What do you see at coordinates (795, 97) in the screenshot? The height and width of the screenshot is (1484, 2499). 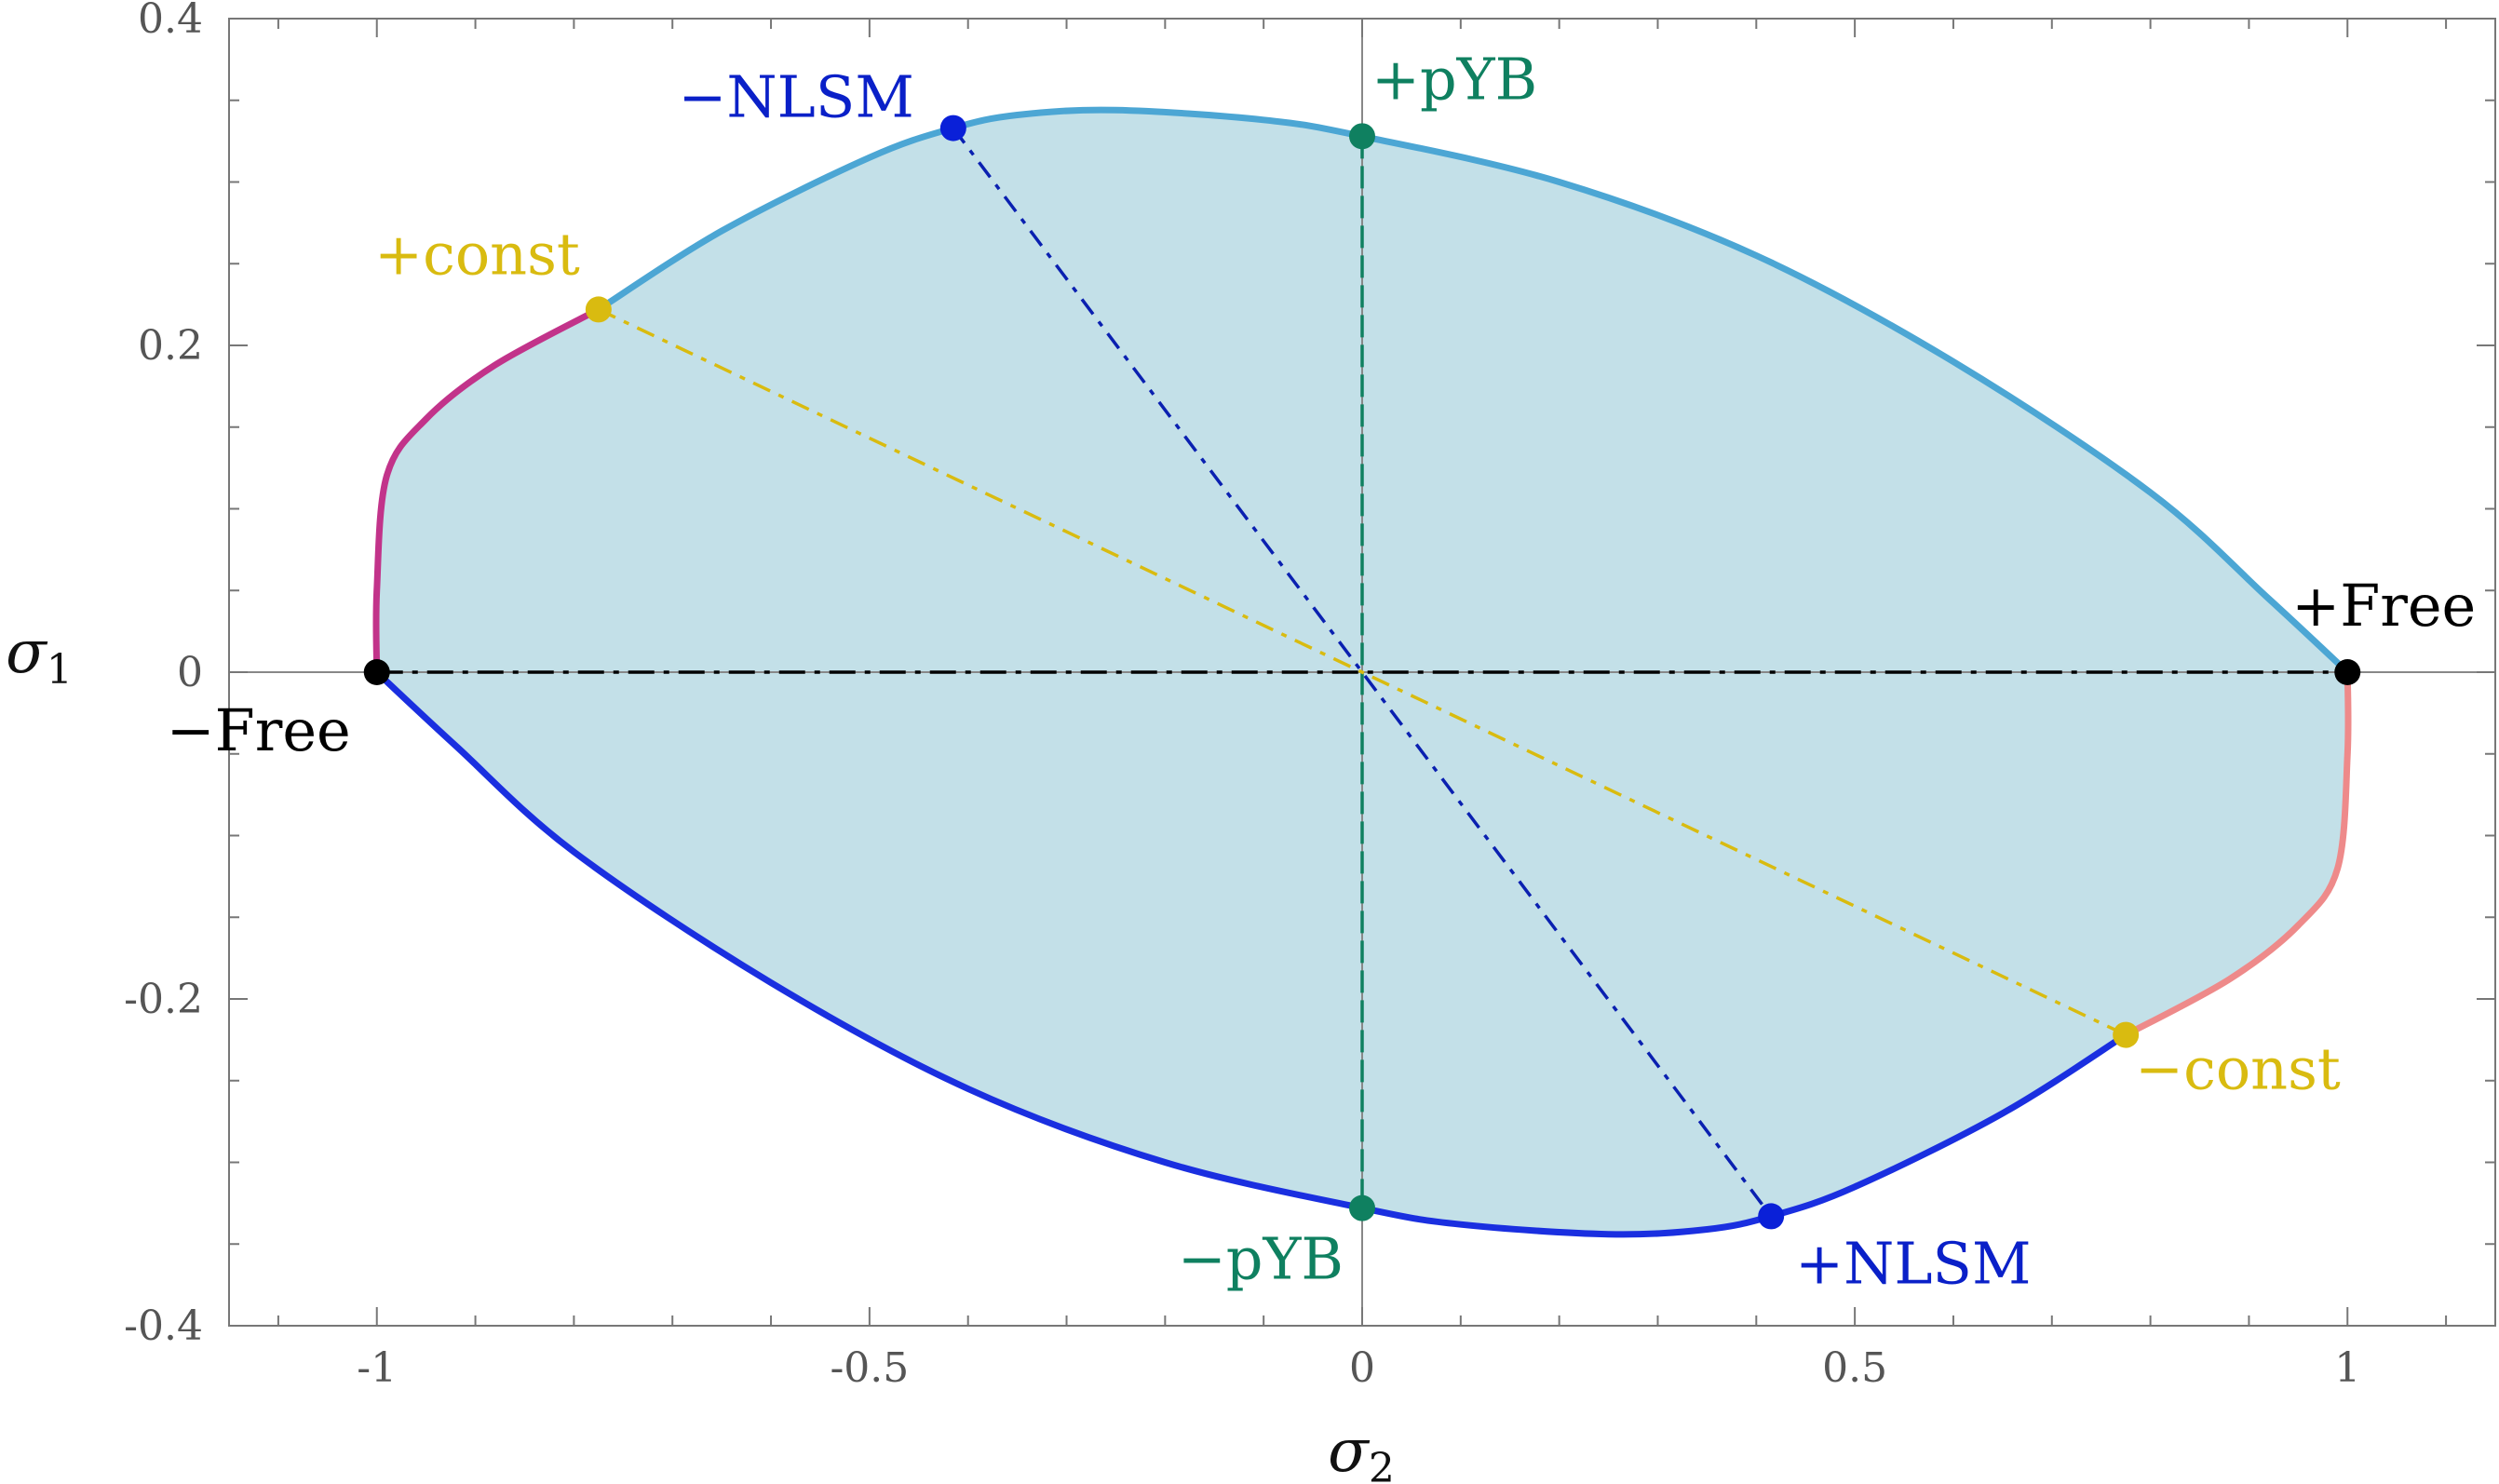 I see `point-label: −NLSM` at bounding box center [795, 97].